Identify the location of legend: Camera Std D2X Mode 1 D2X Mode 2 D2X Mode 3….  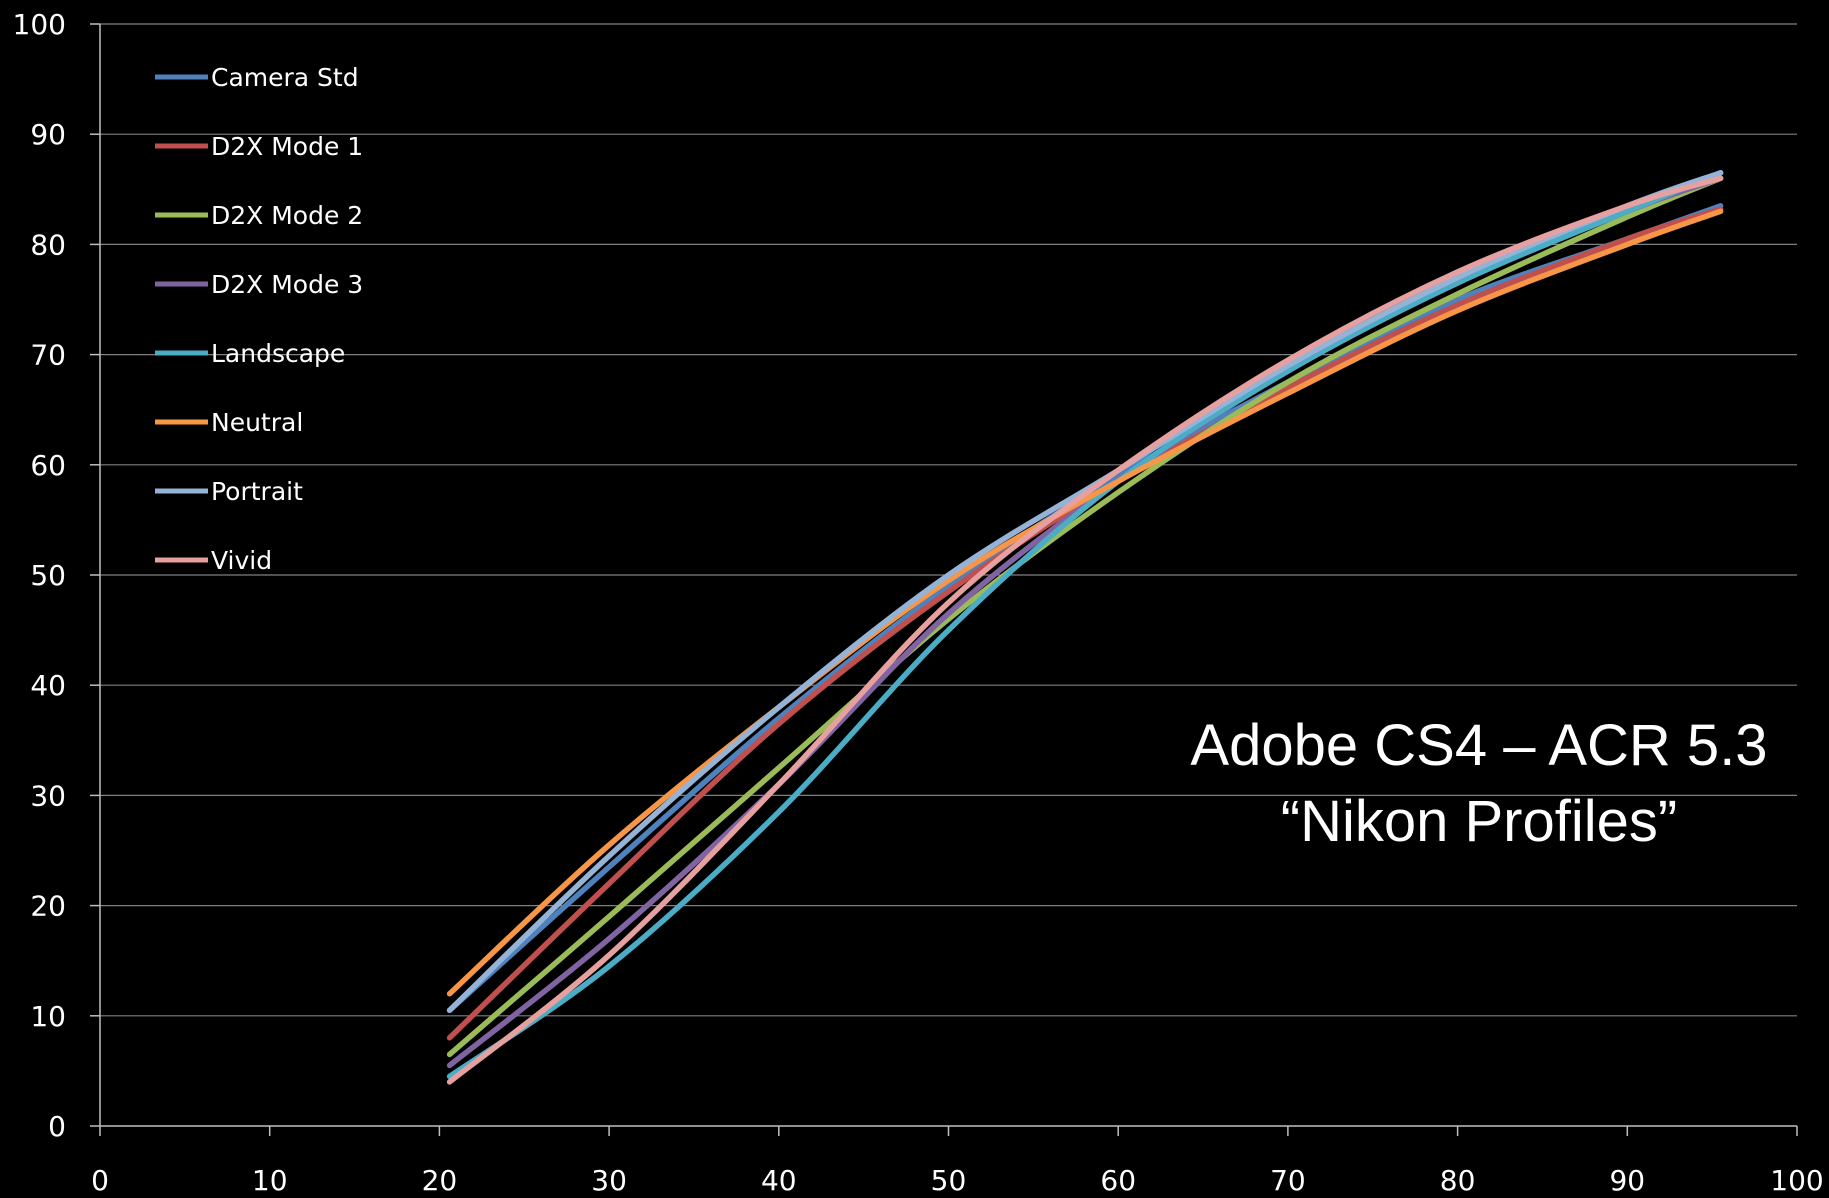
(259, 319).